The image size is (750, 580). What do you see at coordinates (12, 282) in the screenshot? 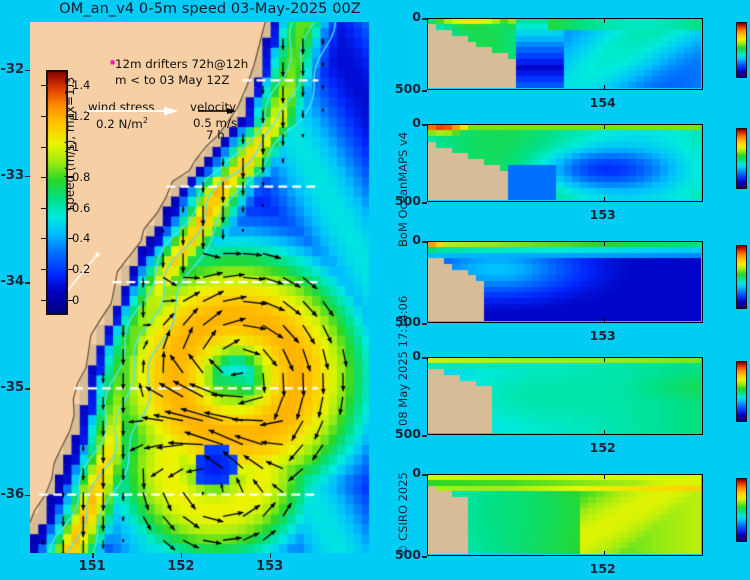
I see `map-y-tick-label: -34` at bounding box center [12, 282].